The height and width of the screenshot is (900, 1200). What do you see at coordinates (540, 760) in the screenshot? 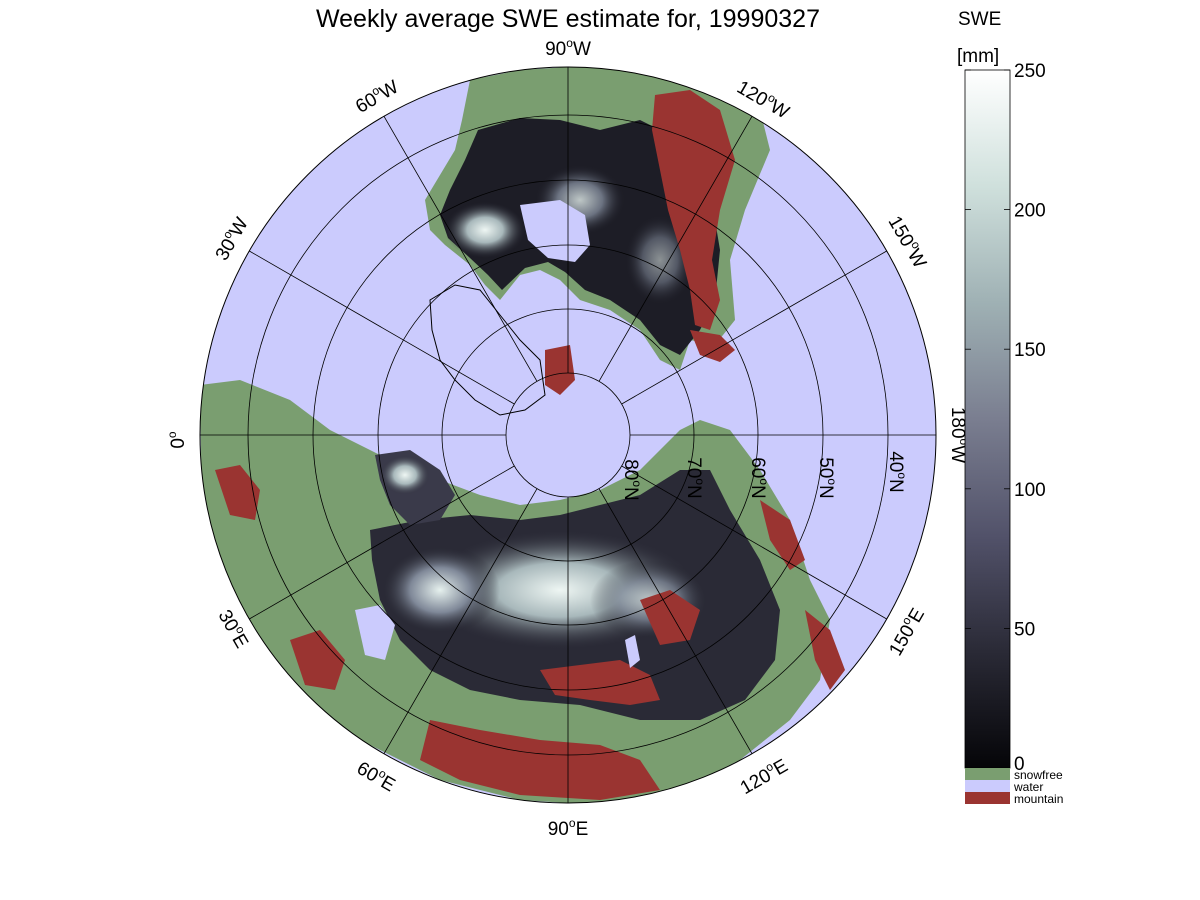
I see `tibet-mountains` at bounding box center [540, 760].